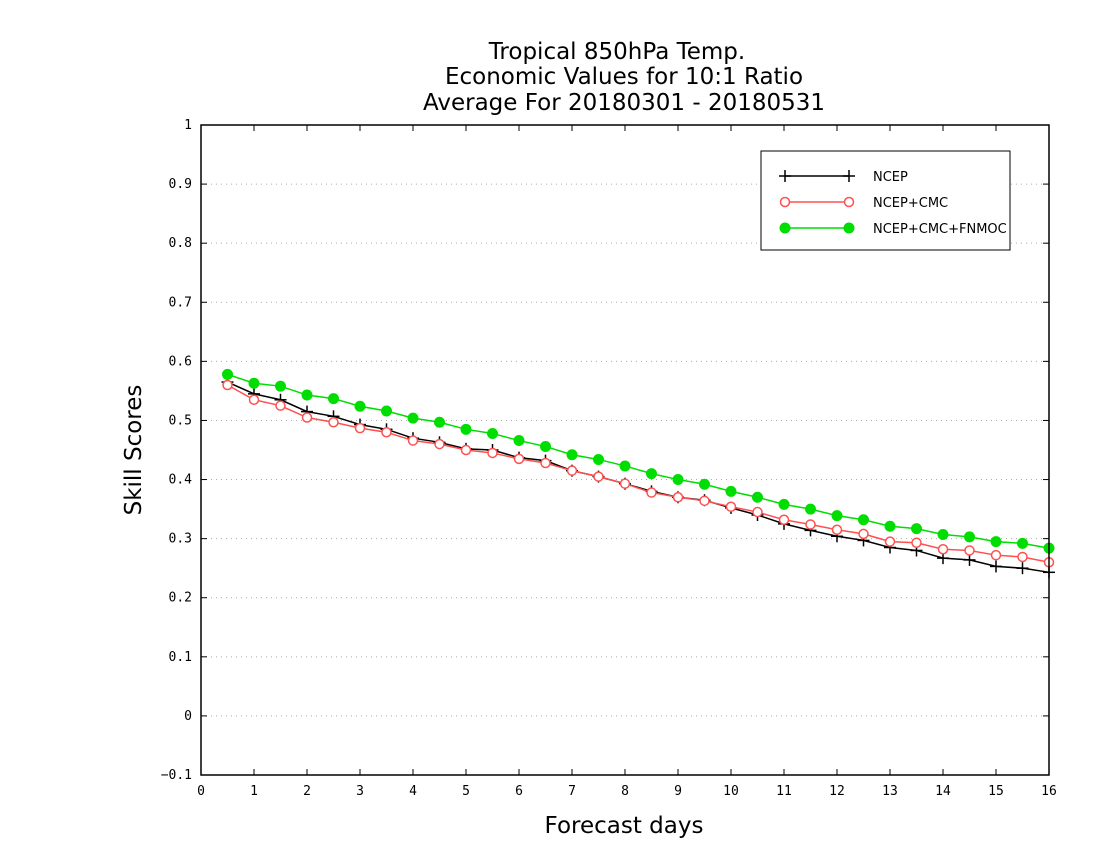  I want to click on x-tick-label: 0, so click(201, 791).